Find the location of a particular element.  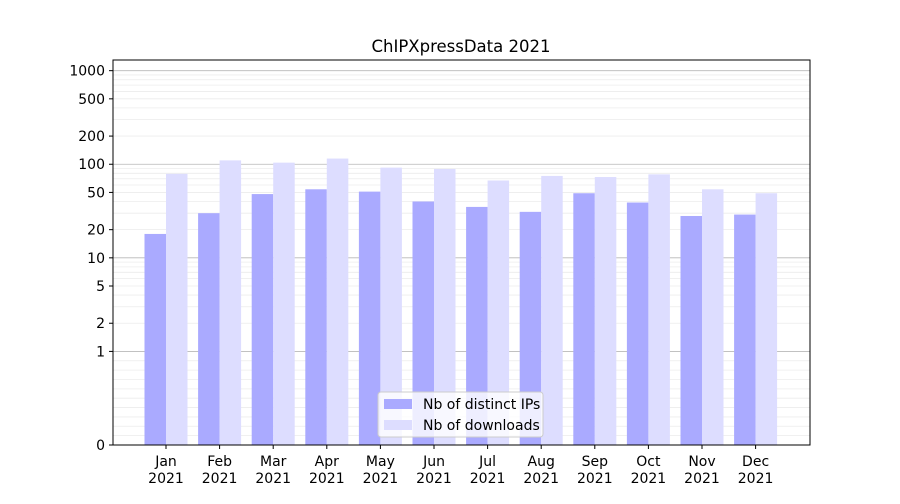

x-tick-label: Apr 2021 is located at coordinates (327, 470).